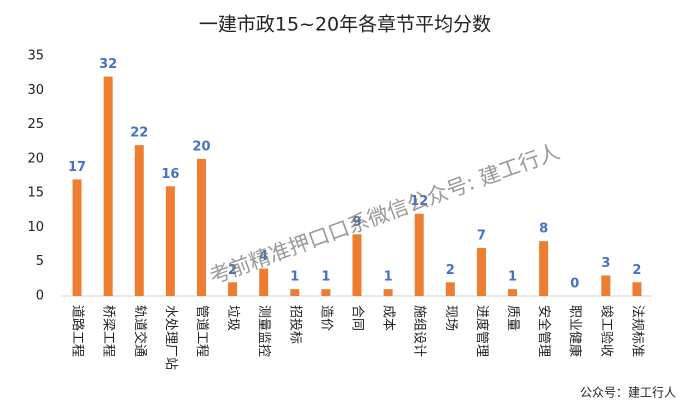 The width and height of the screenshot is (682, 404). I want to click on data-label: 16, so click(170, 174).